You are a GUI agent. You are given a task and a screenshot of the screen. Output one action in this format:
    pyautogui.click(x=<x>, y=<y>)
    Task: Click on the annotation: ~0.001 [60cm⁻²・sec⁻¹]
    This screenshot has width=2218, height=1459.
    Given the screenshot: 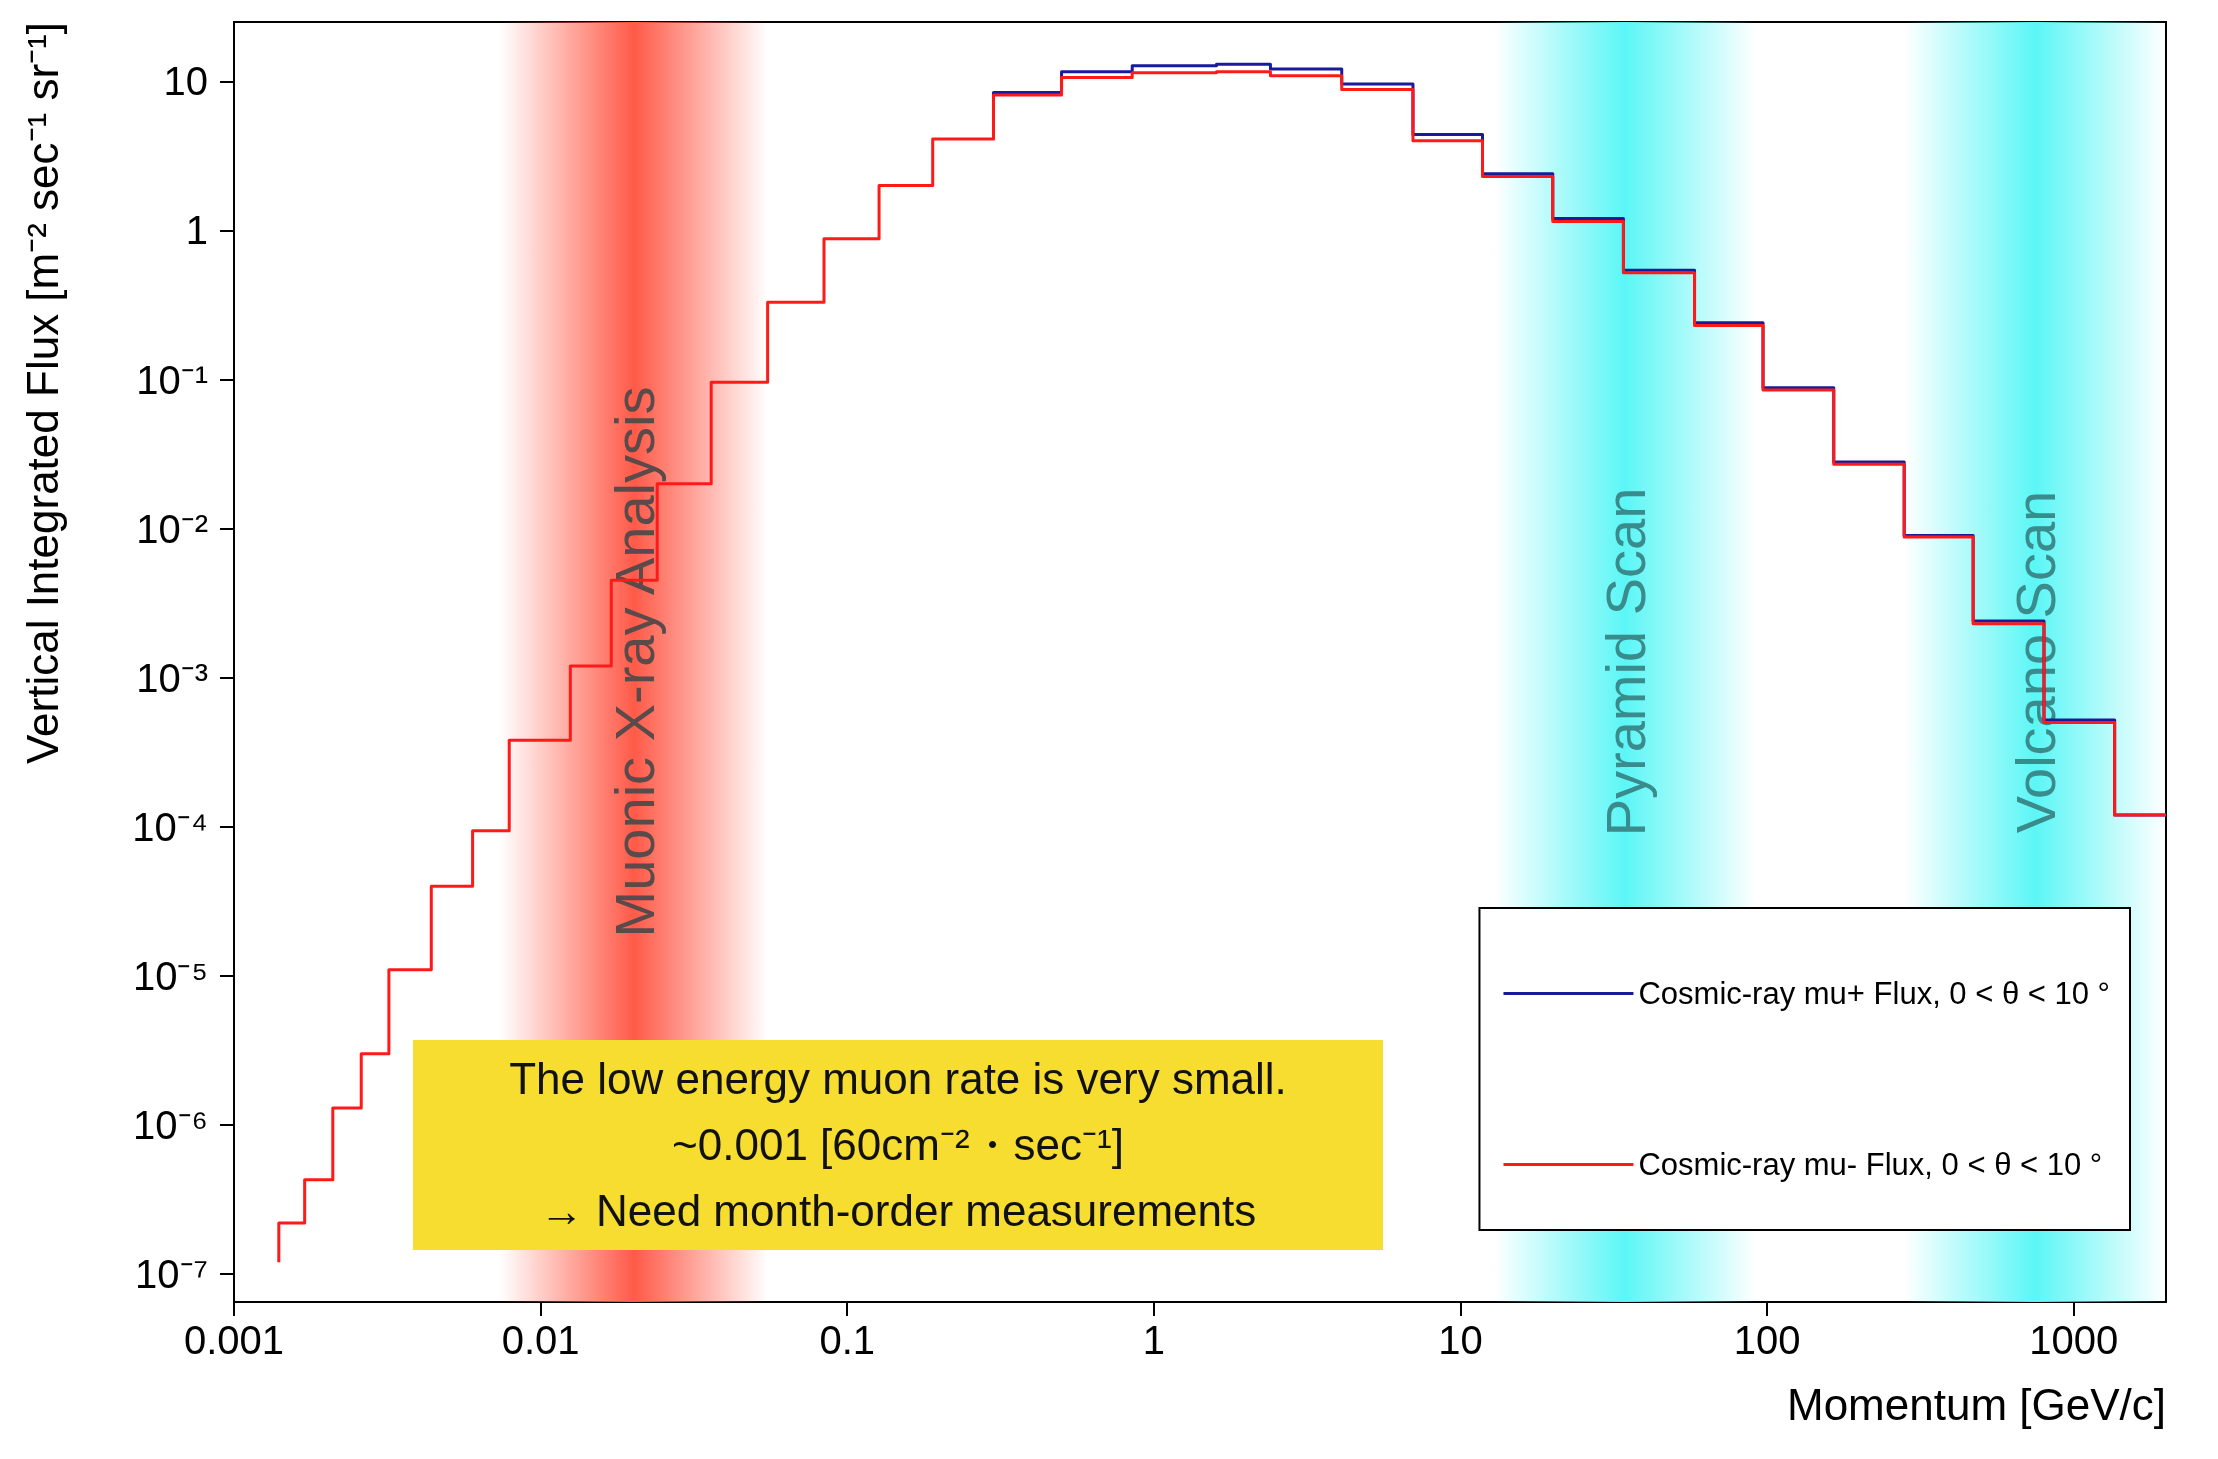 What is the action you would take?
    pyautogui.click(x=898, y=1145)
    